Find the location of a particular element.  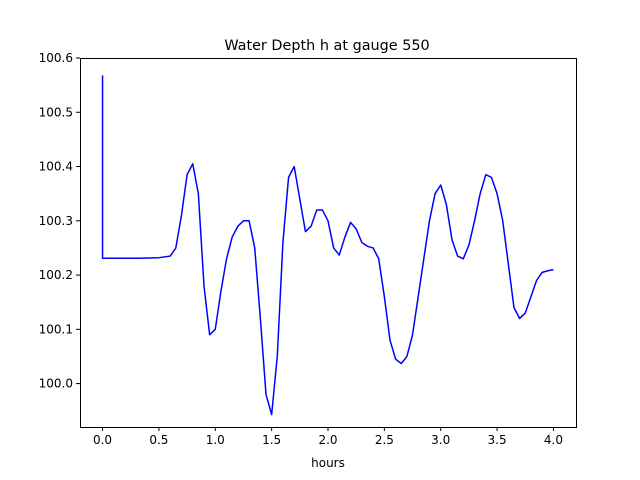

y-tick-label: 100.4 is located at coordinates (56, 167).